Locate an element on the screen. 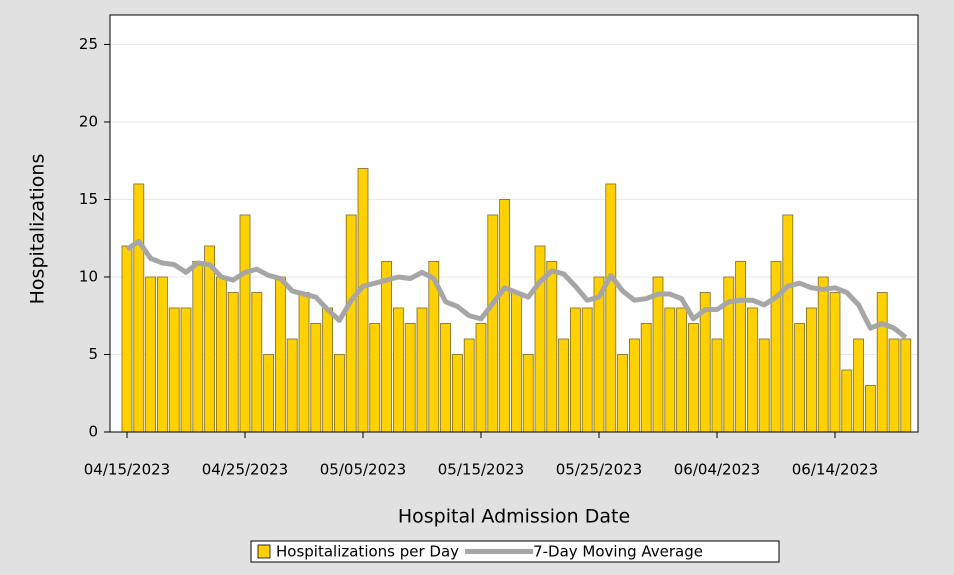 This screenshot has width=954, height=575. y-tick-label: 15 is located at coordinates (88, 199).